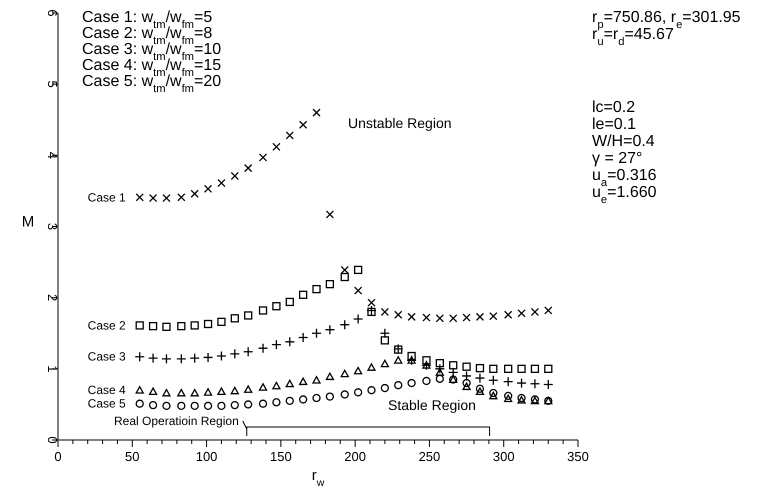 This screenshot has height=487, width=758. What do you see at coordinates (132, 456) in the screenshot?
I see `x-tick-label: 50` at bounding box center [132, 456].